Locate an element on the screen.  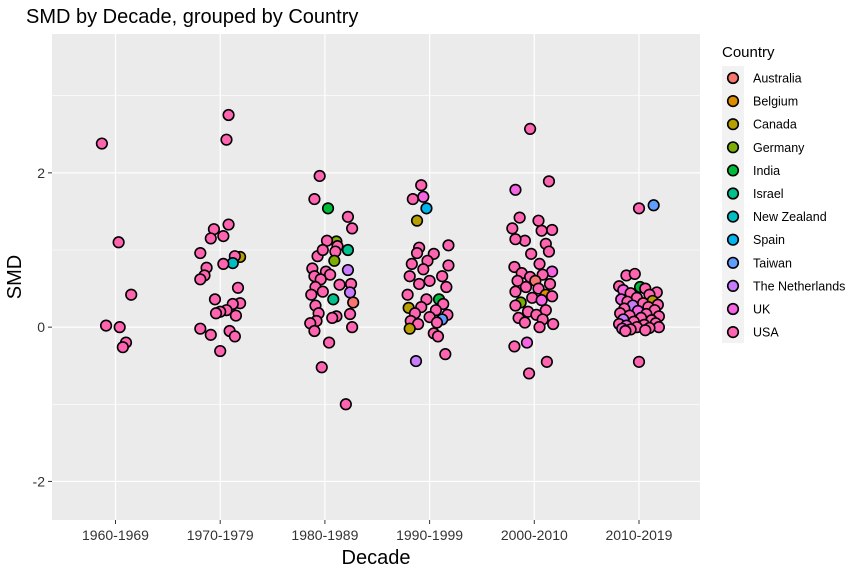
y-tick-label: 2 is located at coordinates (41, 173).